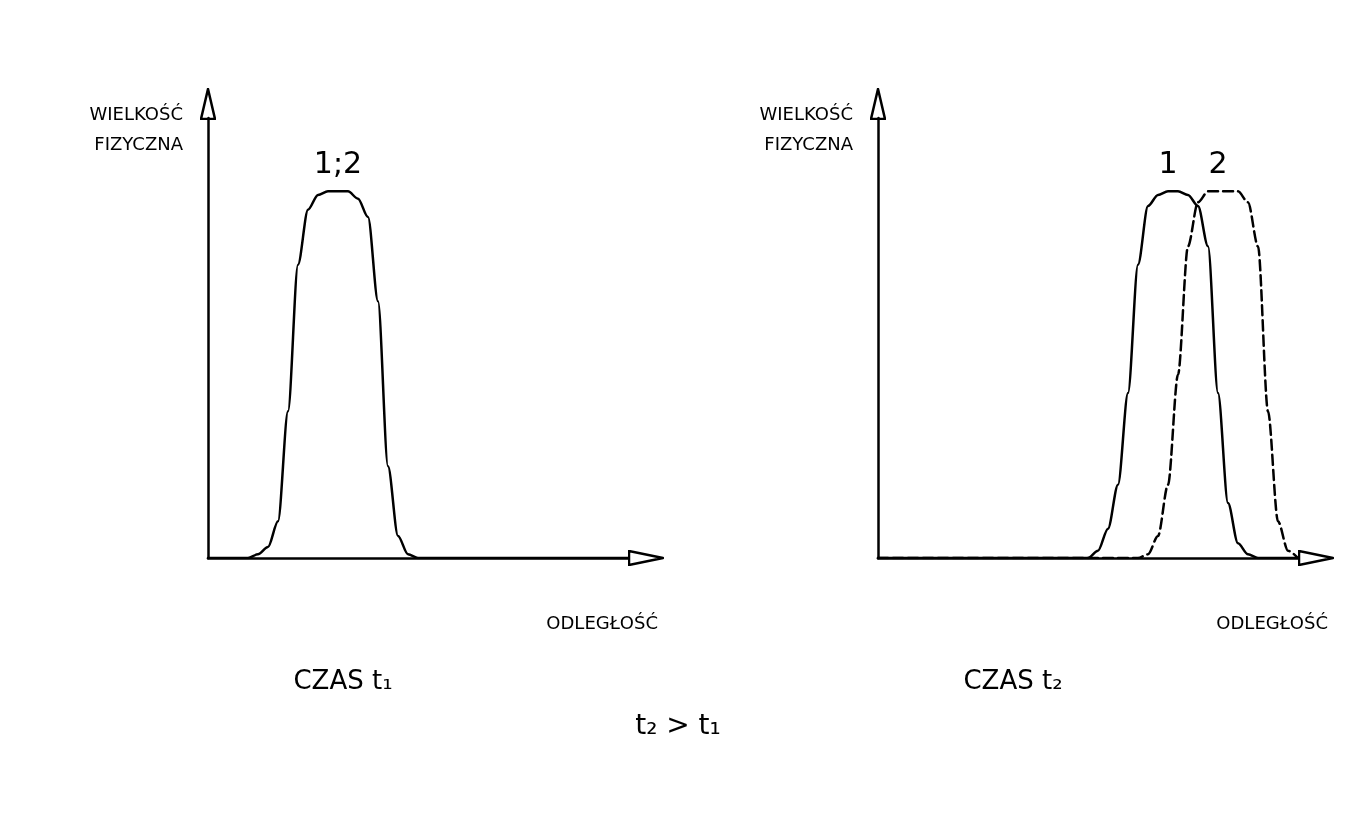 This screenshot has height=826, width=1356. I want to click on series-label: 1;2, so click(338, 162).